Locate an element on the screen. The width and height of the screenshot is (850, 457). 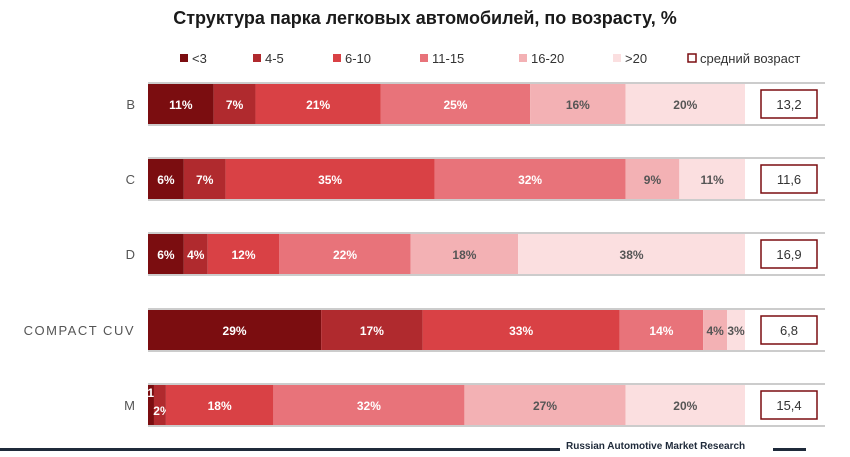
bar-label-m-5: 20% is located at coordinates (685, 406).